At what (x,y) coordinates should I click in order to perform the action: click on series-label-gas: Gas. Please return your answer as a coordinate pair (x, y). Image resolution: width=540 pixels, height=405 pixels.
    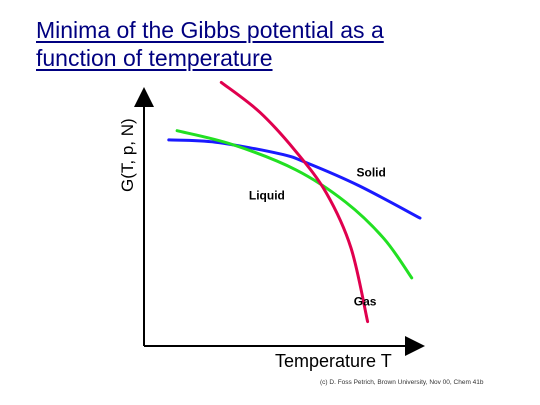
    Looking at the image, I should click on (365, 302).